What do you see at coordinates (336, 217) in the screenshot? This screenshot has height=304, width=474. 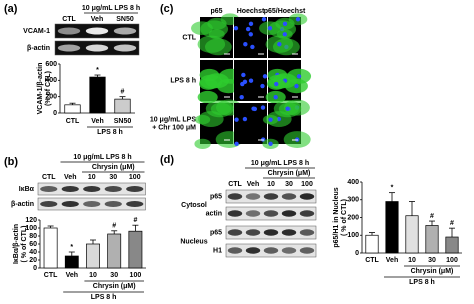 I see `y-axis-label: p65/H1 in Nucleus` at bounding box center [336, 217].